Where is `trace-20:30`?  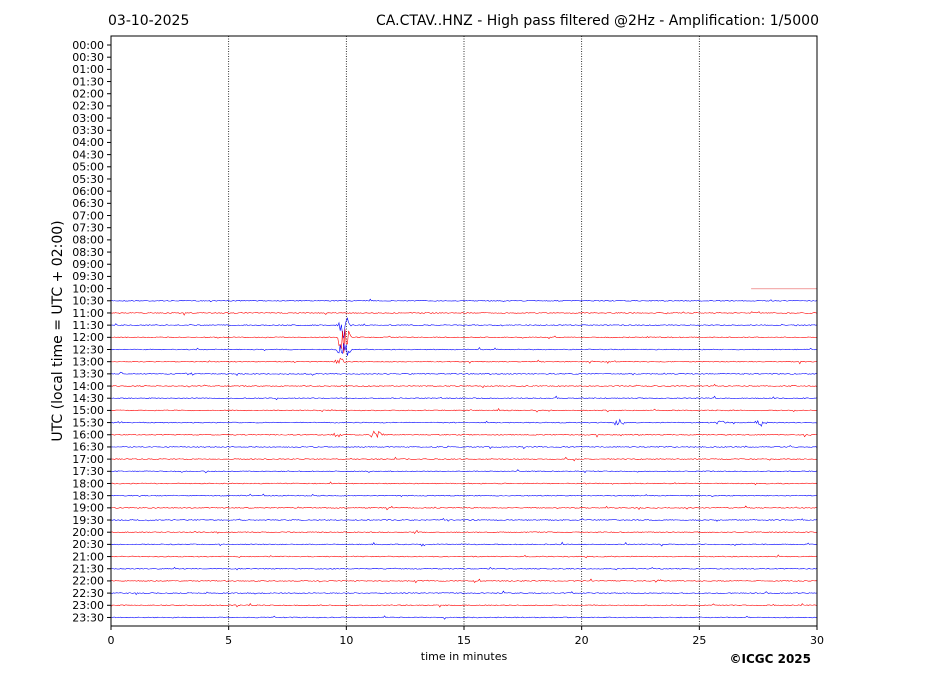
trace-20:30 is located at coordinates (463, 544).